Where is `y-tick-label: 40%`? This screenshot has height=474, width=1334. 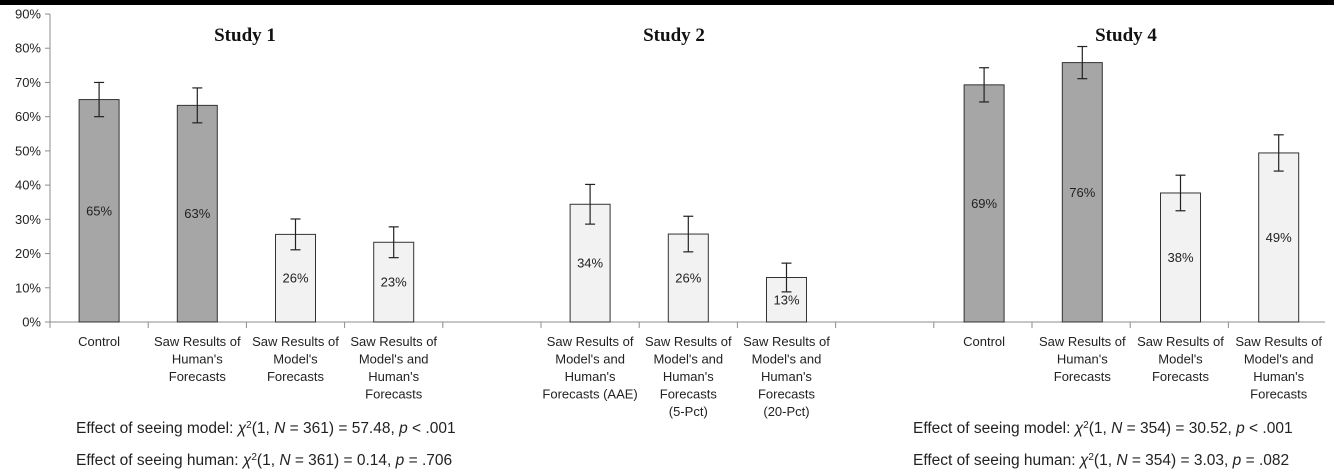
y-tick-label: 40% is located at coordinates (28, 185).